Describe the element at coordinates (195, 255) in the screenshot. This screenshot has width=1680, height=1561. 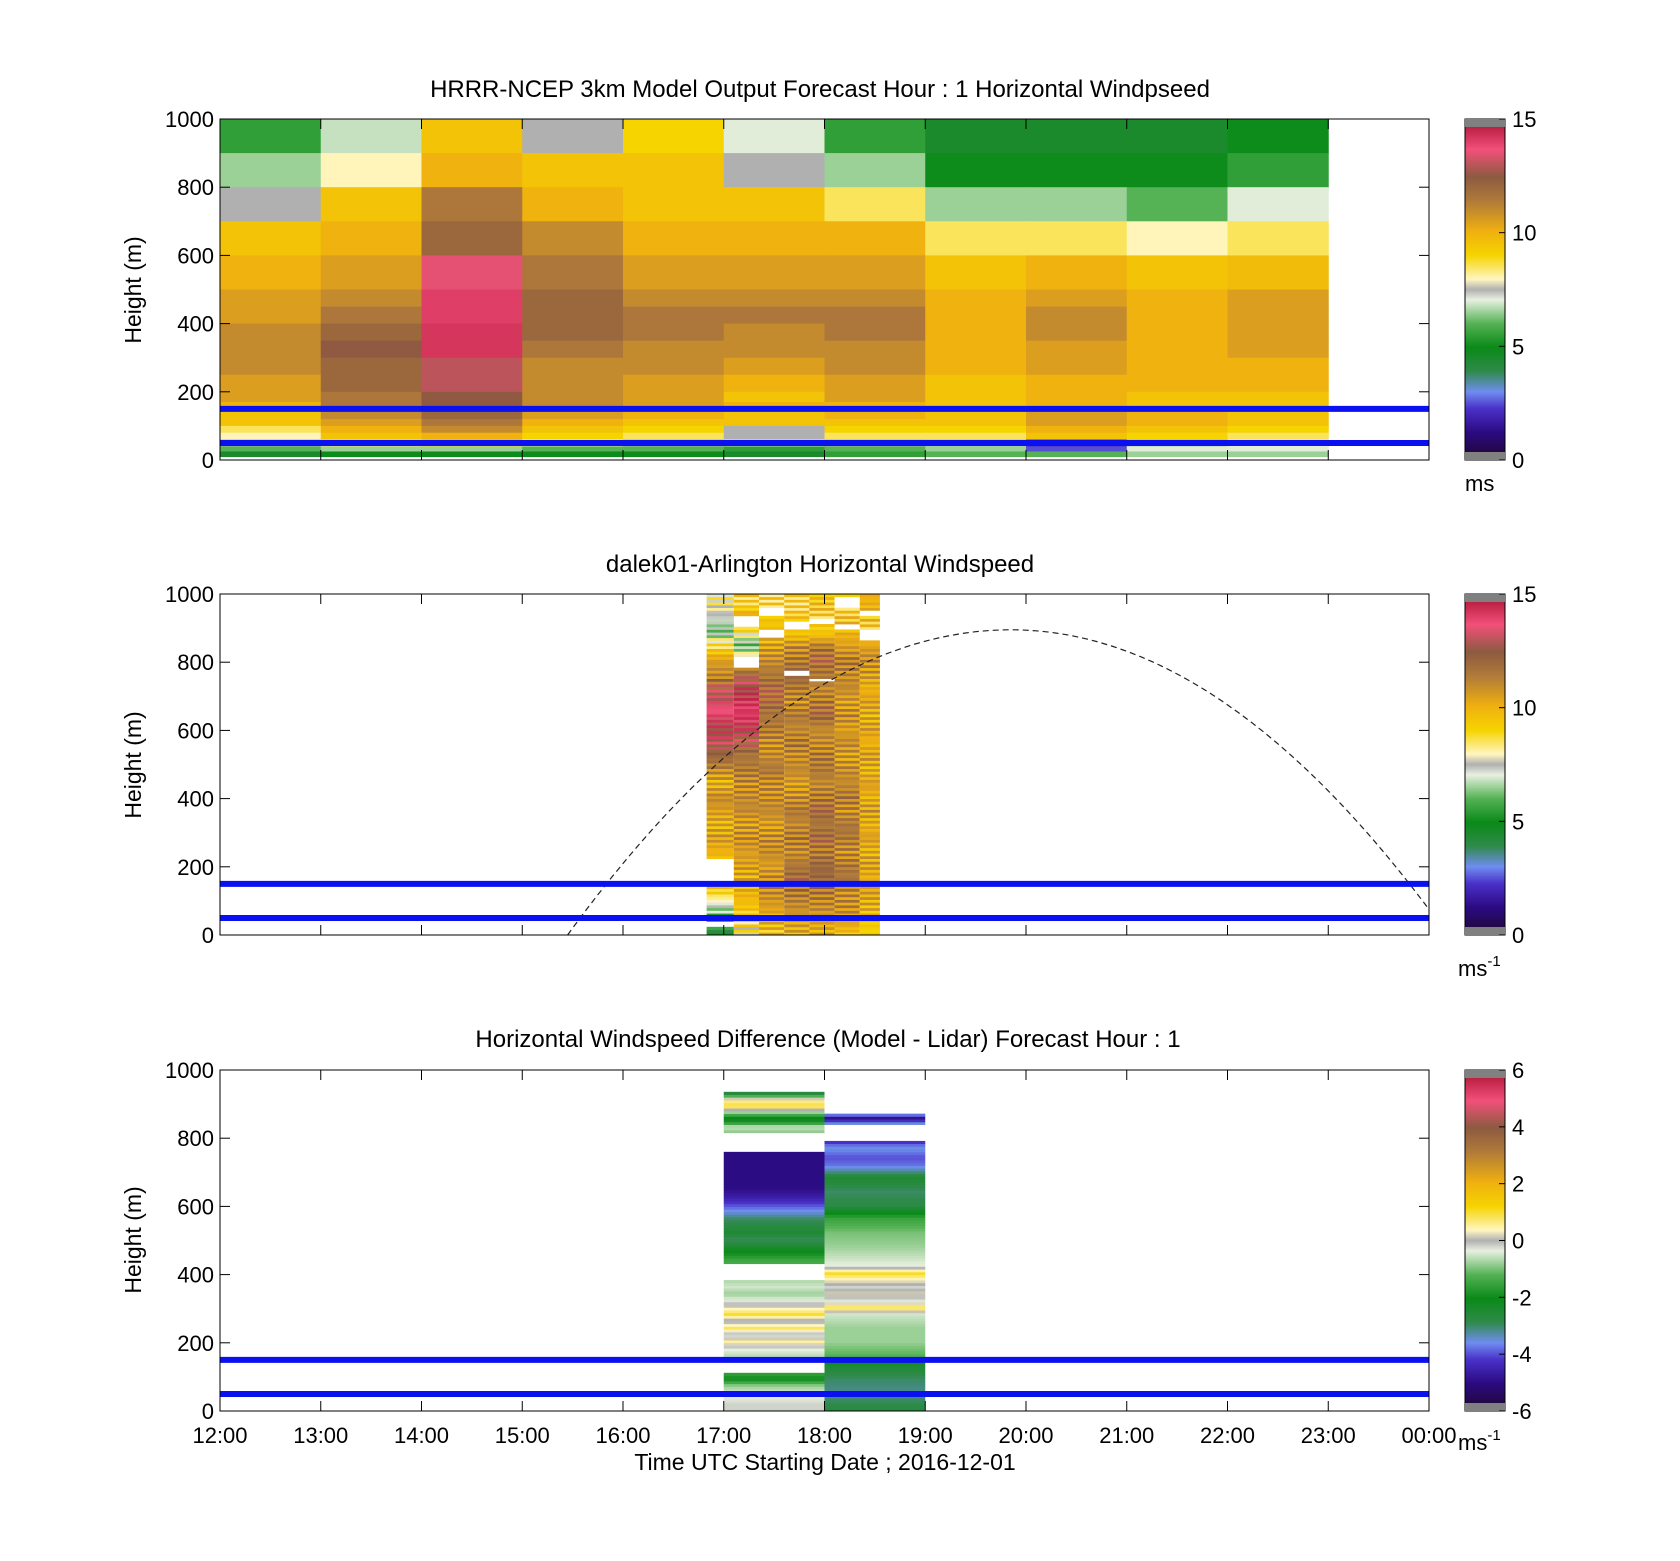
I see `y-tick-label: 600` at that location.